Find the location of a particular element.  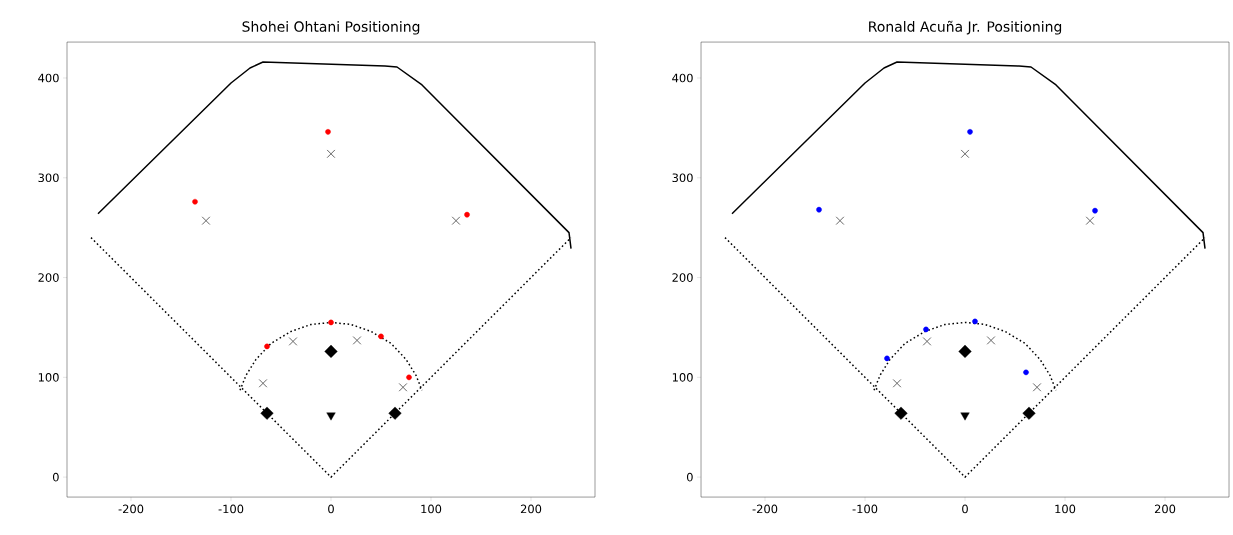

chart-title: Shohei Ohtani Positioning is located at coordinates (331, 28).